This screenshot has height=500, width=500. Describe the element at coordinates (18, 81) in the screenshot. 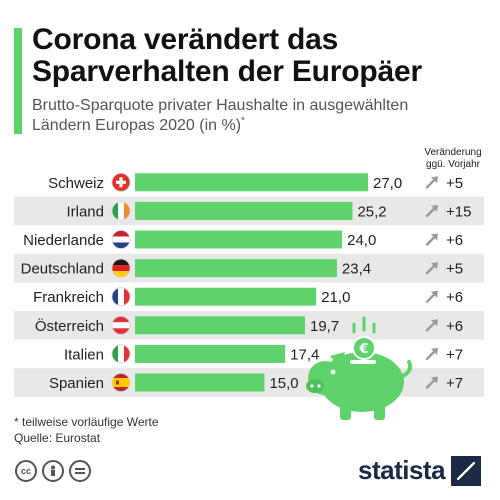

I see `title-accent-bar` at that location.